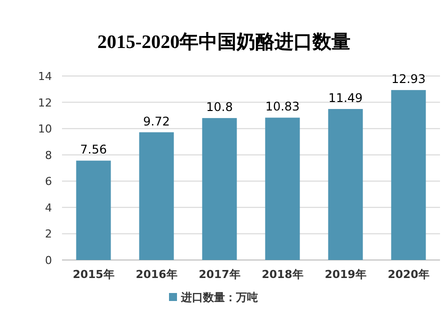 The height and width of the screenshot is (329, 448). What do you see at coordinates (345, 274) in the screenshot?
I see `x-tick-label: 2019年` at bounding box center [345, 274].